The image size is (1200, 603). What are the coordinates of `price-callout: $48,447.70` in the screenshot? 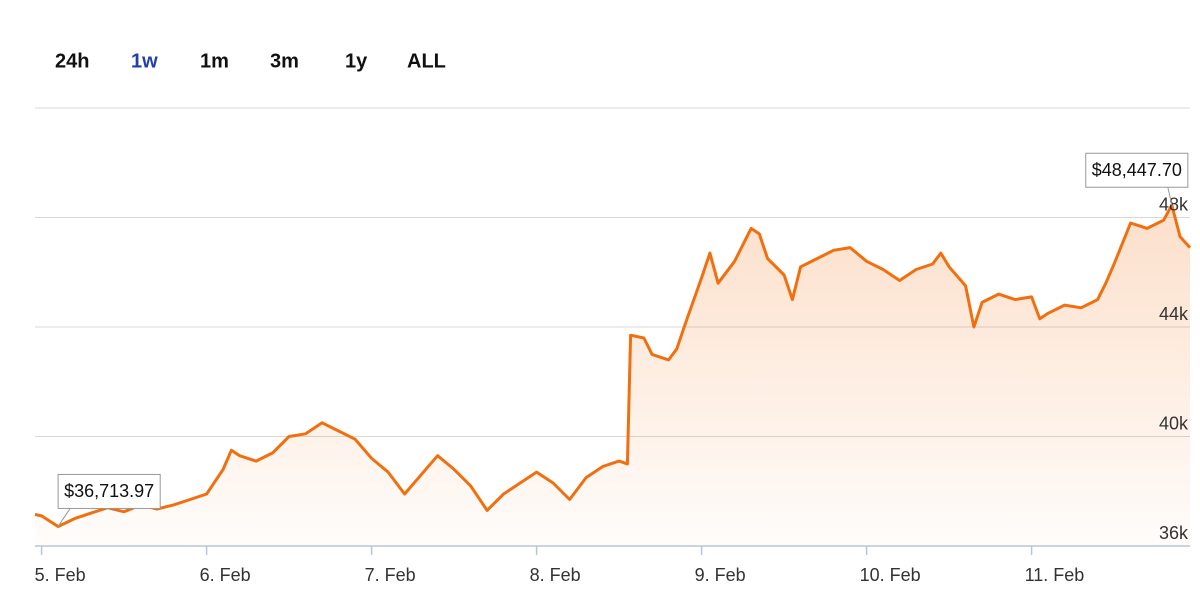 It's located at (1137, 179).